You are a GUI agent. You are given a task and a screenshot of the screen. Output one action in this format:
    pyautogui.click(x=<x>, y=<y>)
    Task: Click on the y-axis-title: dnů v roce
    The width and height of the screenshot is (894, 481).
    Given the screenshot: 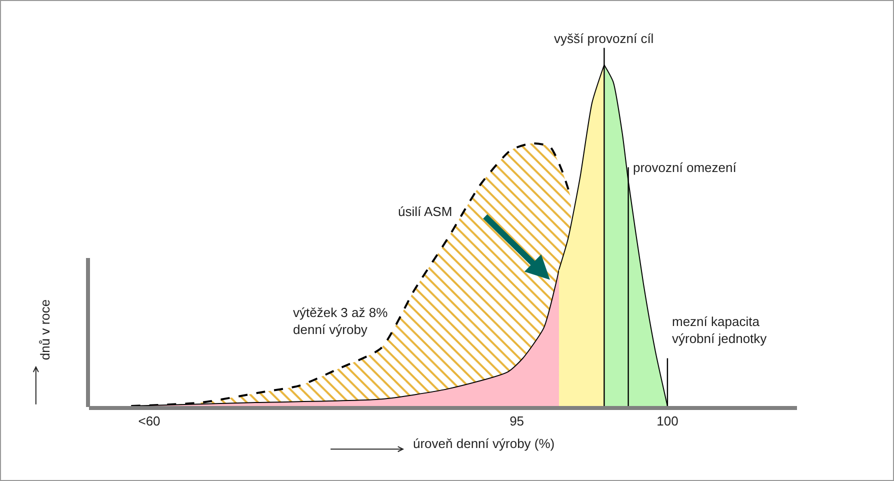 What is the action you would take?
    pyautogui.click(x=45, y=329)
    